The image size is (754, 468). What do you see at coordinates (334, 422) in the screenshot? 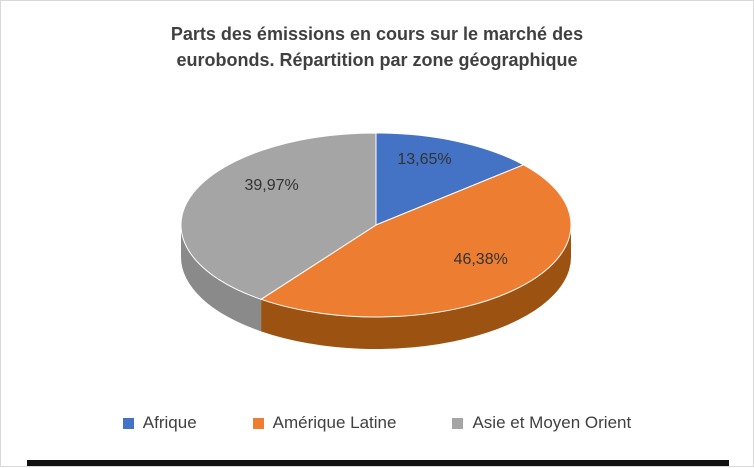
I see `legend-label: Amérique Latine` at bounding box center [334, 422].